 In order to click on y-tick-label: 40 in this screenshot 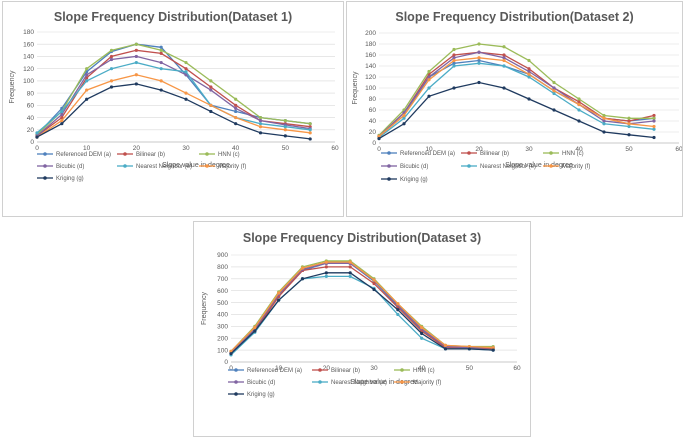, I will do `click(373, 121)`.